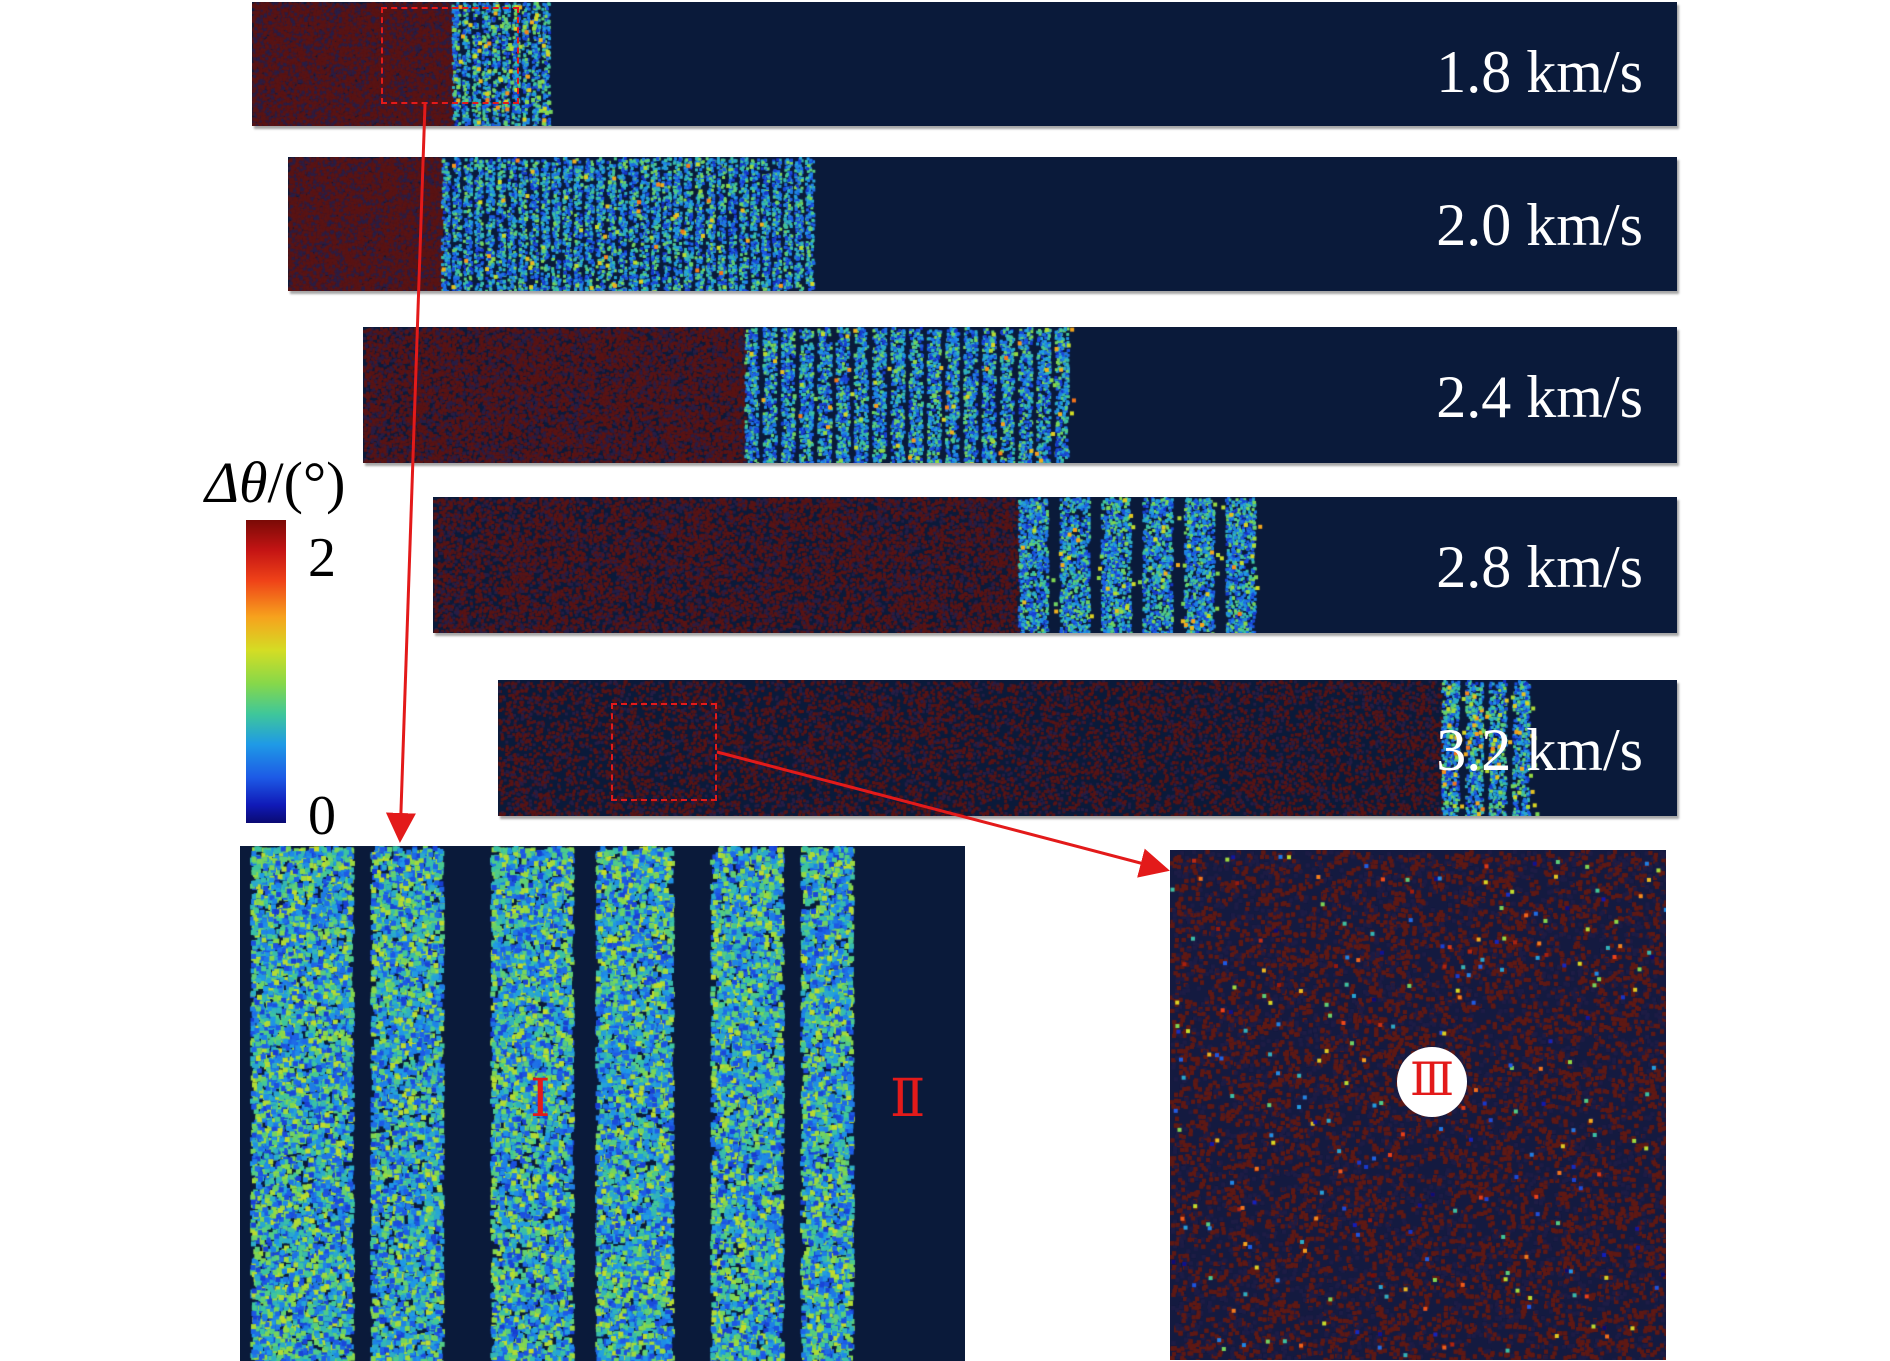 Image resolution: width=1890 pixels, height=1361 pixels. Describe the element at coordinates (306, 482) in the screenshot. I see `colorbar-title-unit: /(°)` at that location.